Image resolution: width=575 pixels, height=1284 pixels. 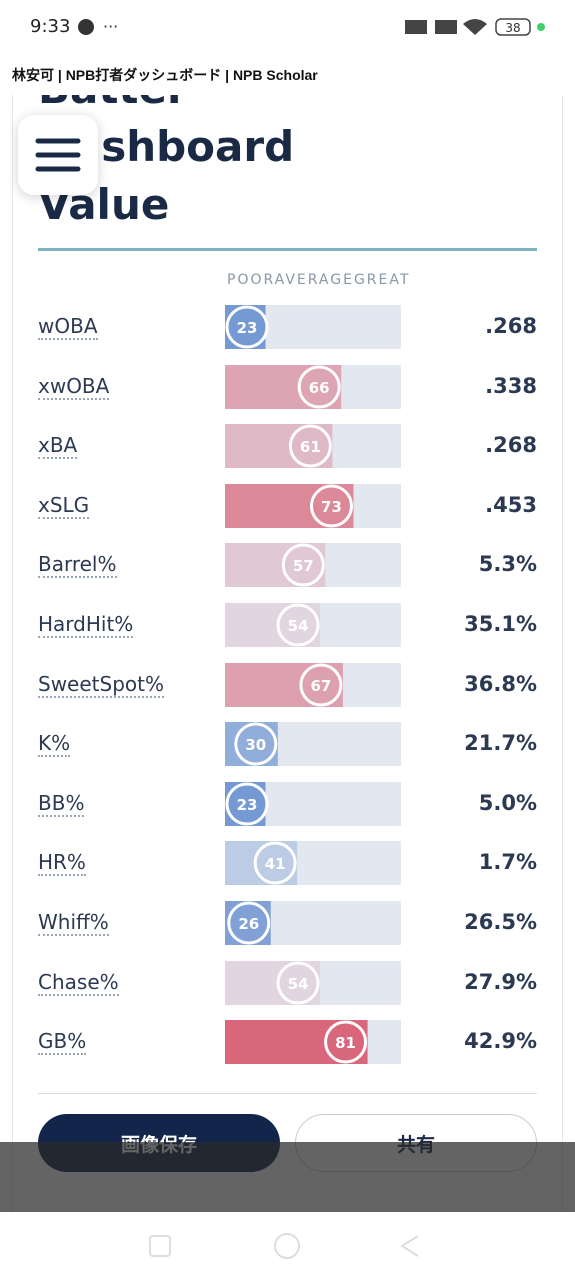 I want to click on percentile-label: 67, so click(x=320, y=686).